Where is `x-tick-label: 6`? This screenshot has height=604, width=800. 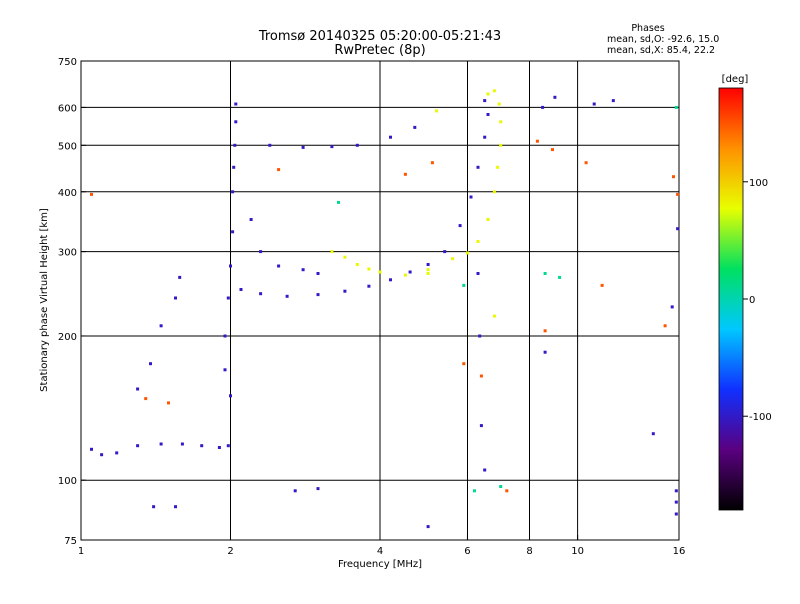 x-tick-label: 6 is located at coordinates (467, 551).